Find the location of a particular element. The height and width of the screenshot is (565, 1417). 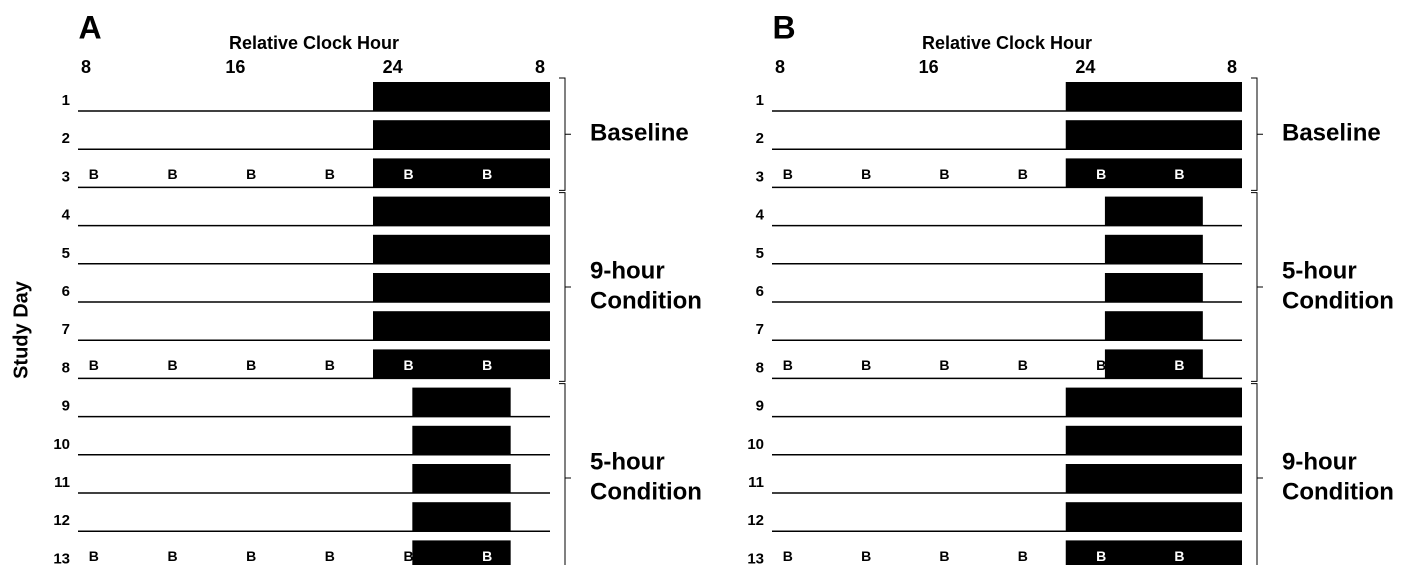

panel-label: B is located at coordinates (783, 27).